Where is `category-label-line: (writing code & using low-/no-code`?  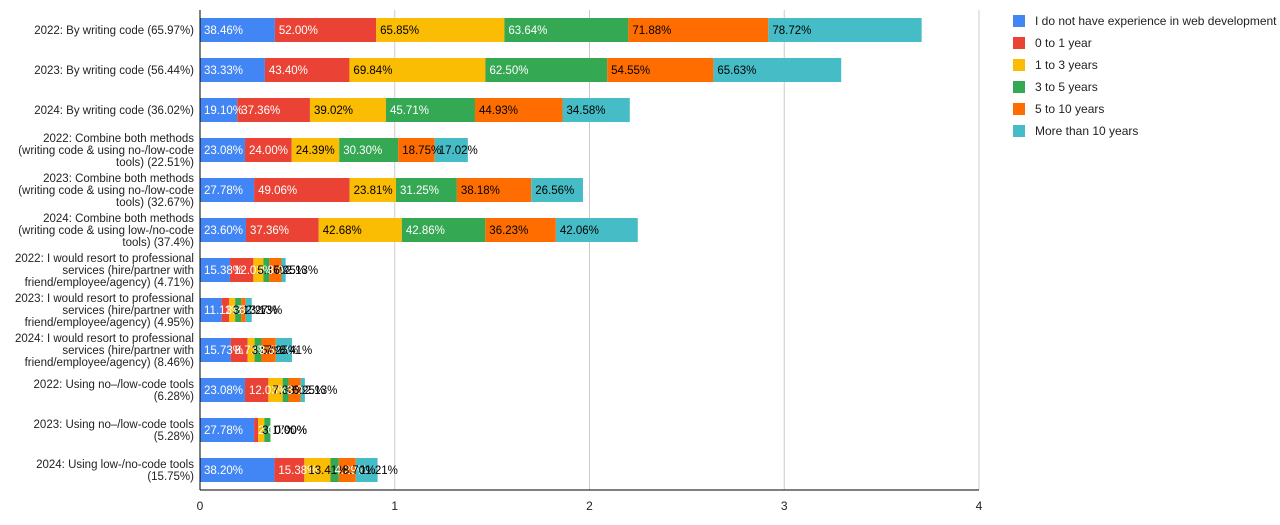
category-label-line: (writing code & using low-/no-code is located at coordinates (106, 231).